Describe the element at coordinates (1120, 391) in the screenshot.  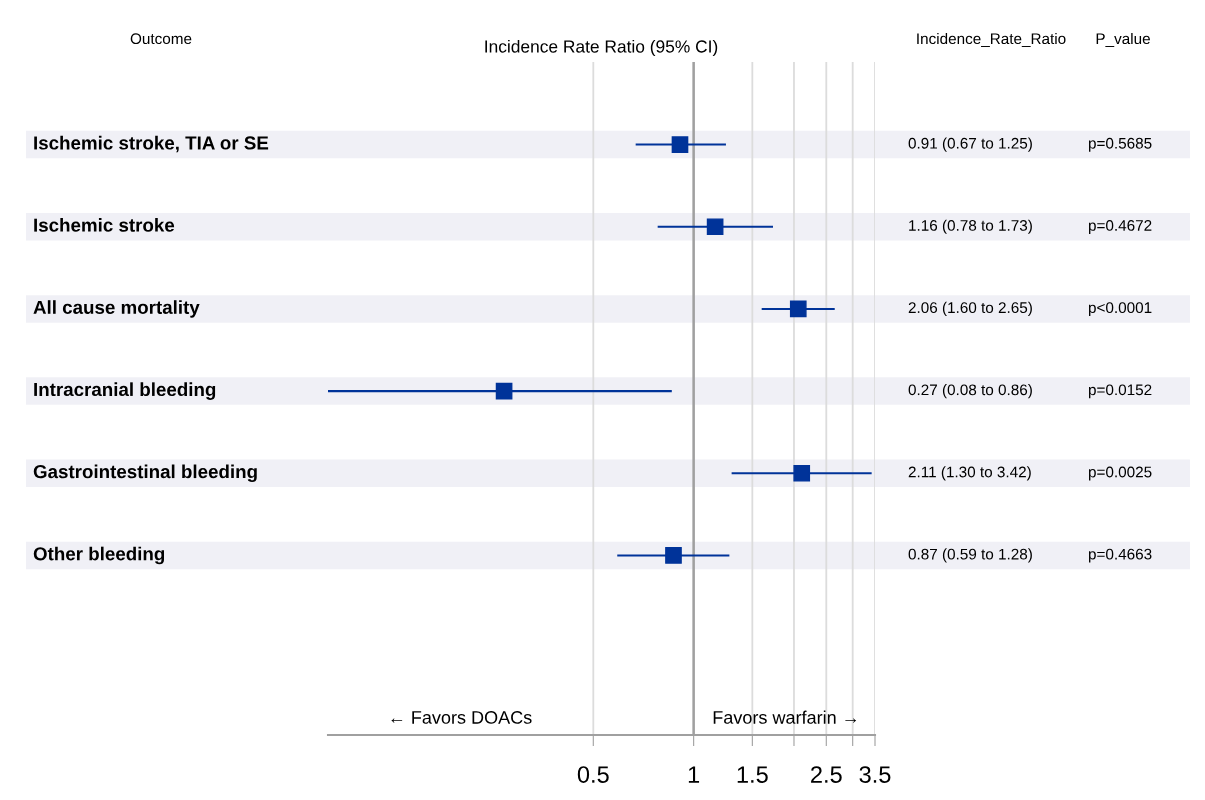
I see `text: p=0.0152` at that location.